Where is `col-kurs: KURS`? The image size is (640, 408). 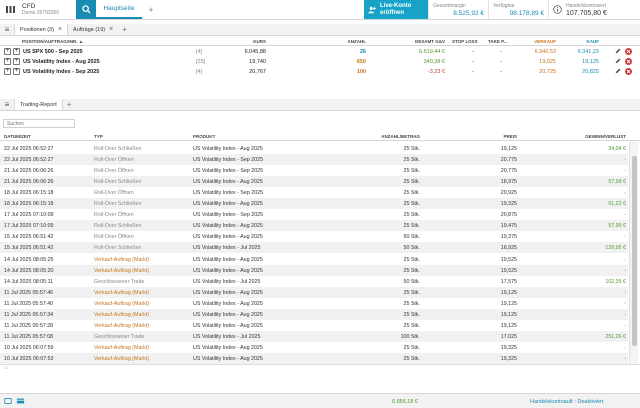
col-kurs: KURS is located at coordinates (259, 41).